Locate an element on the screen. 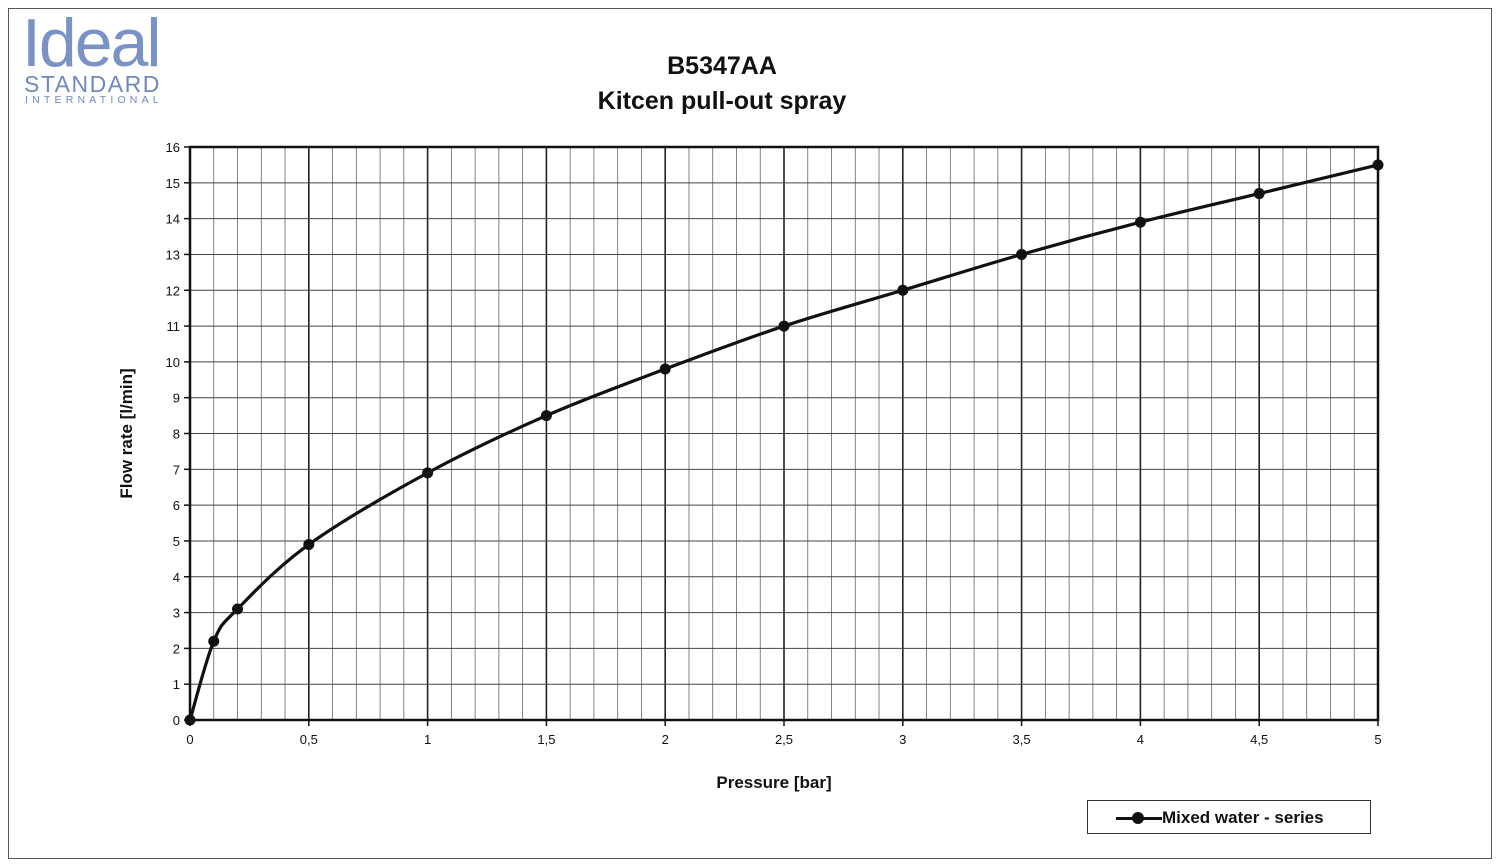 This screenshot has width=1500, height=866. y-tick-label: 5 is located at coordinates (176, 541).